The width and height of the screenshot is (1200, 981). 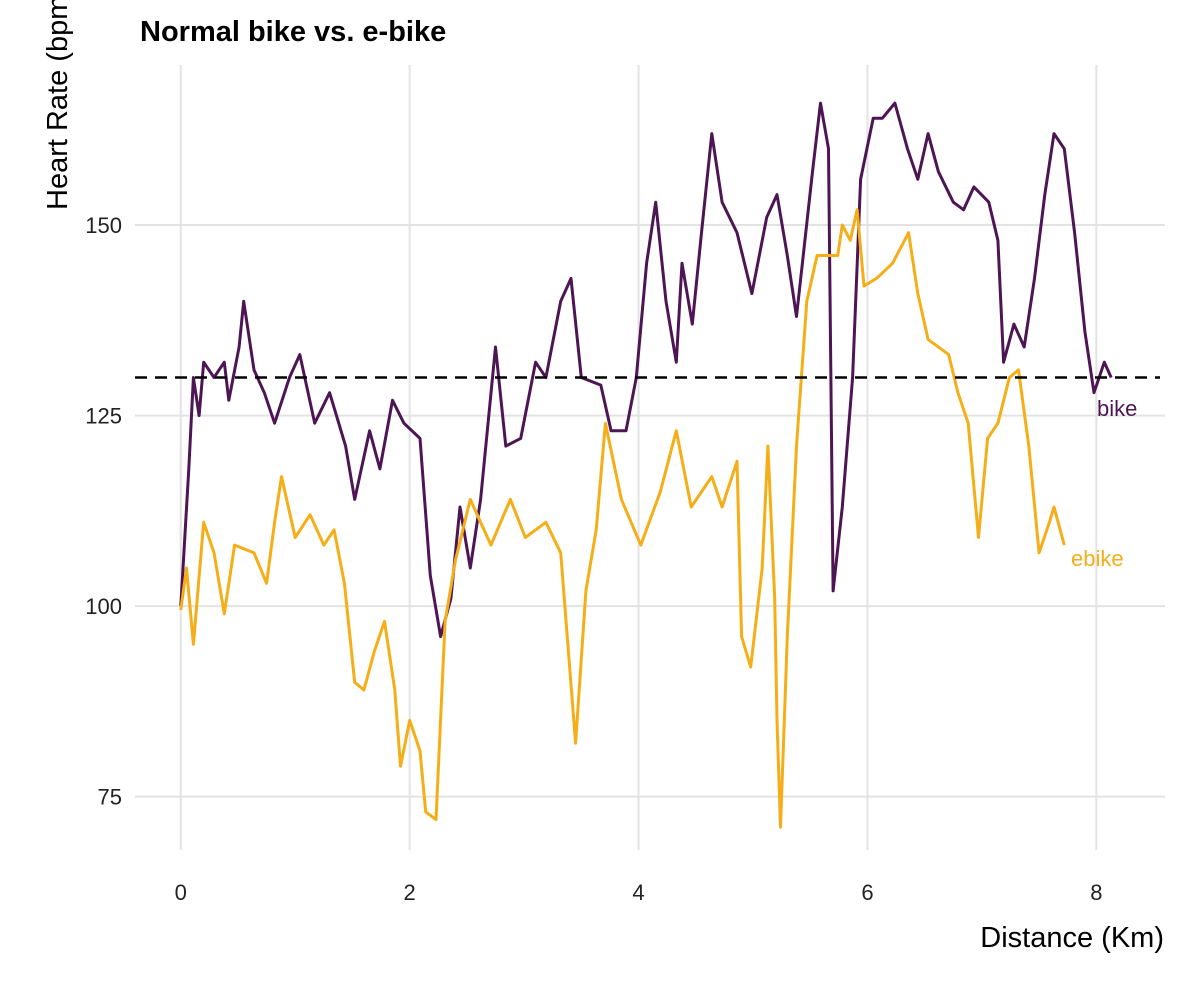 I want to click on x-axis-label: Distance (Km), so click(x=1072, y=938).